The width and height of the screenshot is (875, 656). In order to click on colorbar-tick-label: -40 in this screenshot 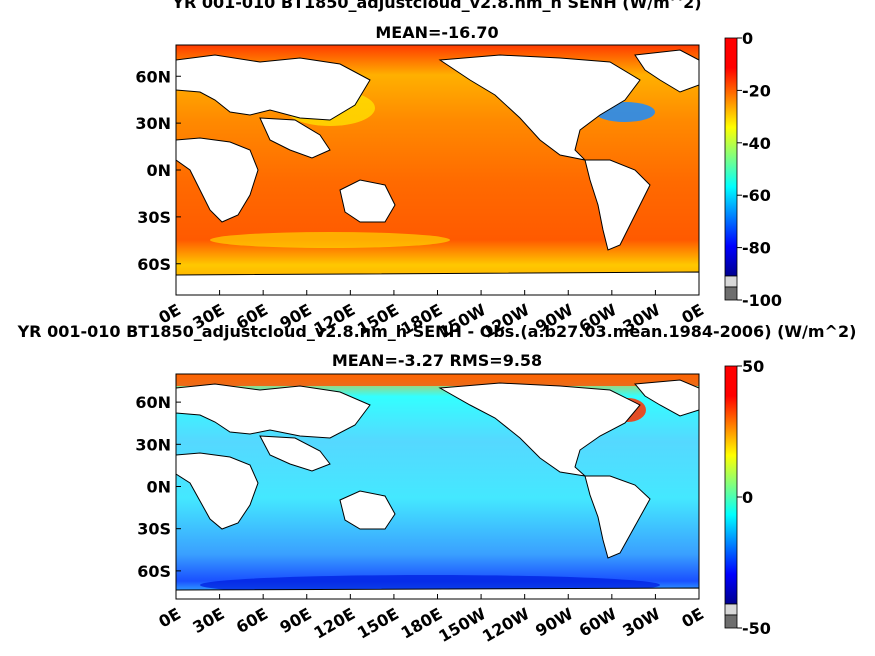, I will do `click(756, 143)`.